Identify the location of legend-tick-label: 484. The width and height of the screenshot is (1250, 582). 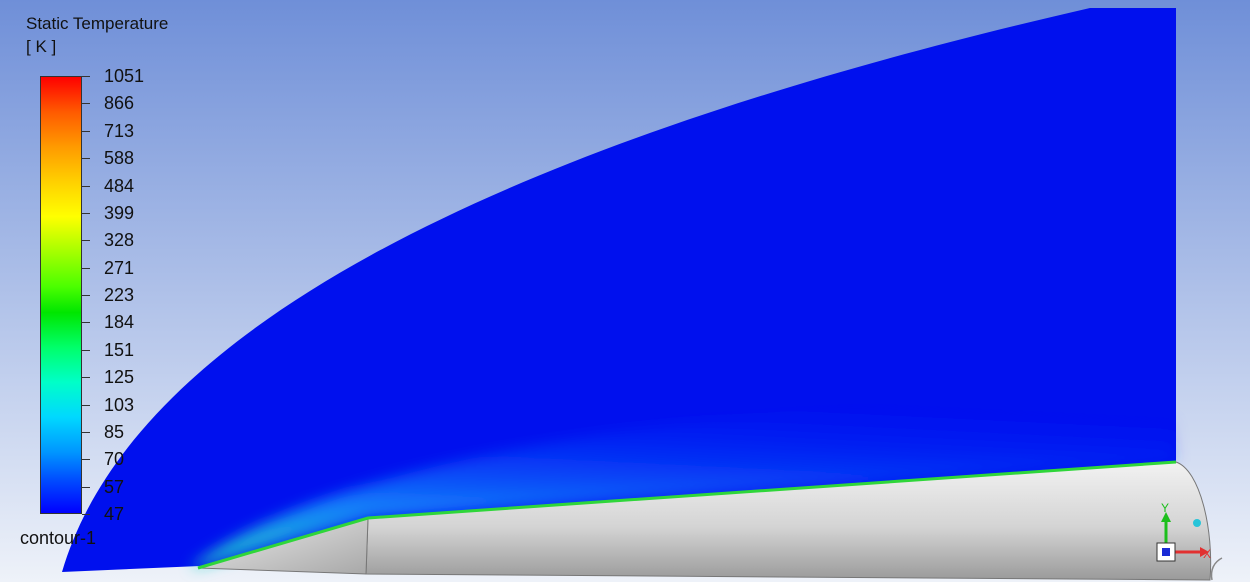
(119, 185).